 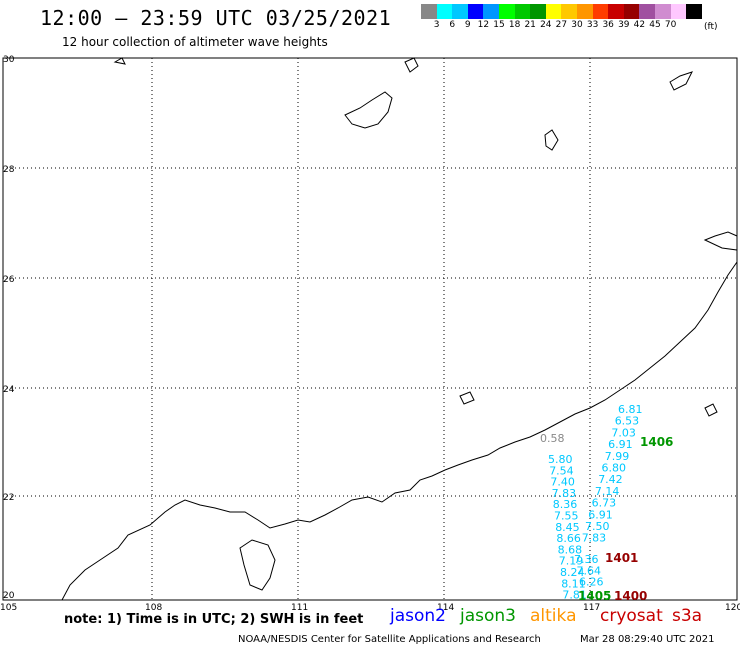 What do you see at coordinates (631, 616) in the screenshot?
I see `legend-cryosat: cryosat` at bounding box center [631, 616].